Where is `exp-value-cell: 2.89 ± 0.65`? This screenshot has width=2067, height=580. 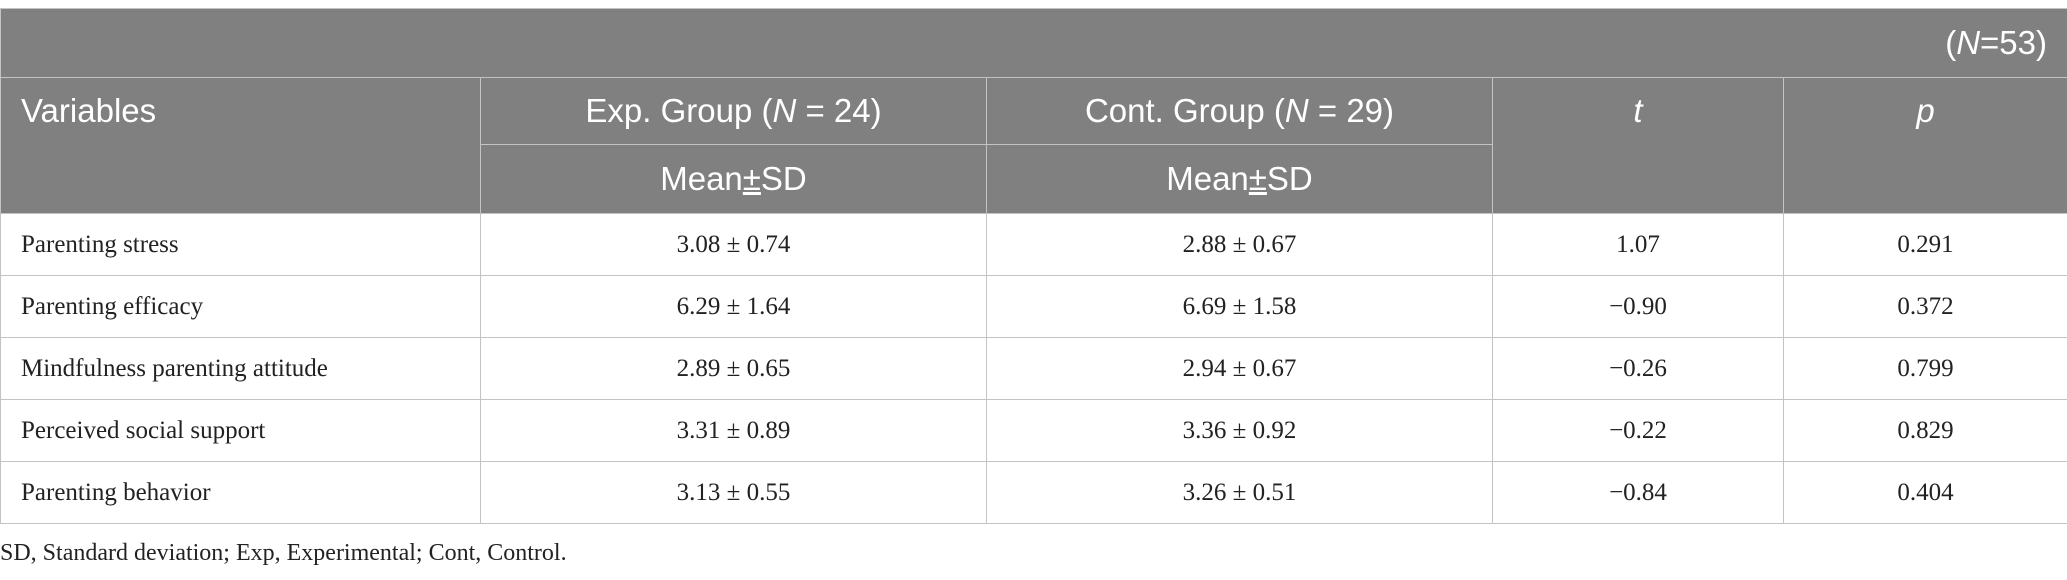 exp-value-cell: 2.89 ± 0.65 is located at coordinates (733, 368).